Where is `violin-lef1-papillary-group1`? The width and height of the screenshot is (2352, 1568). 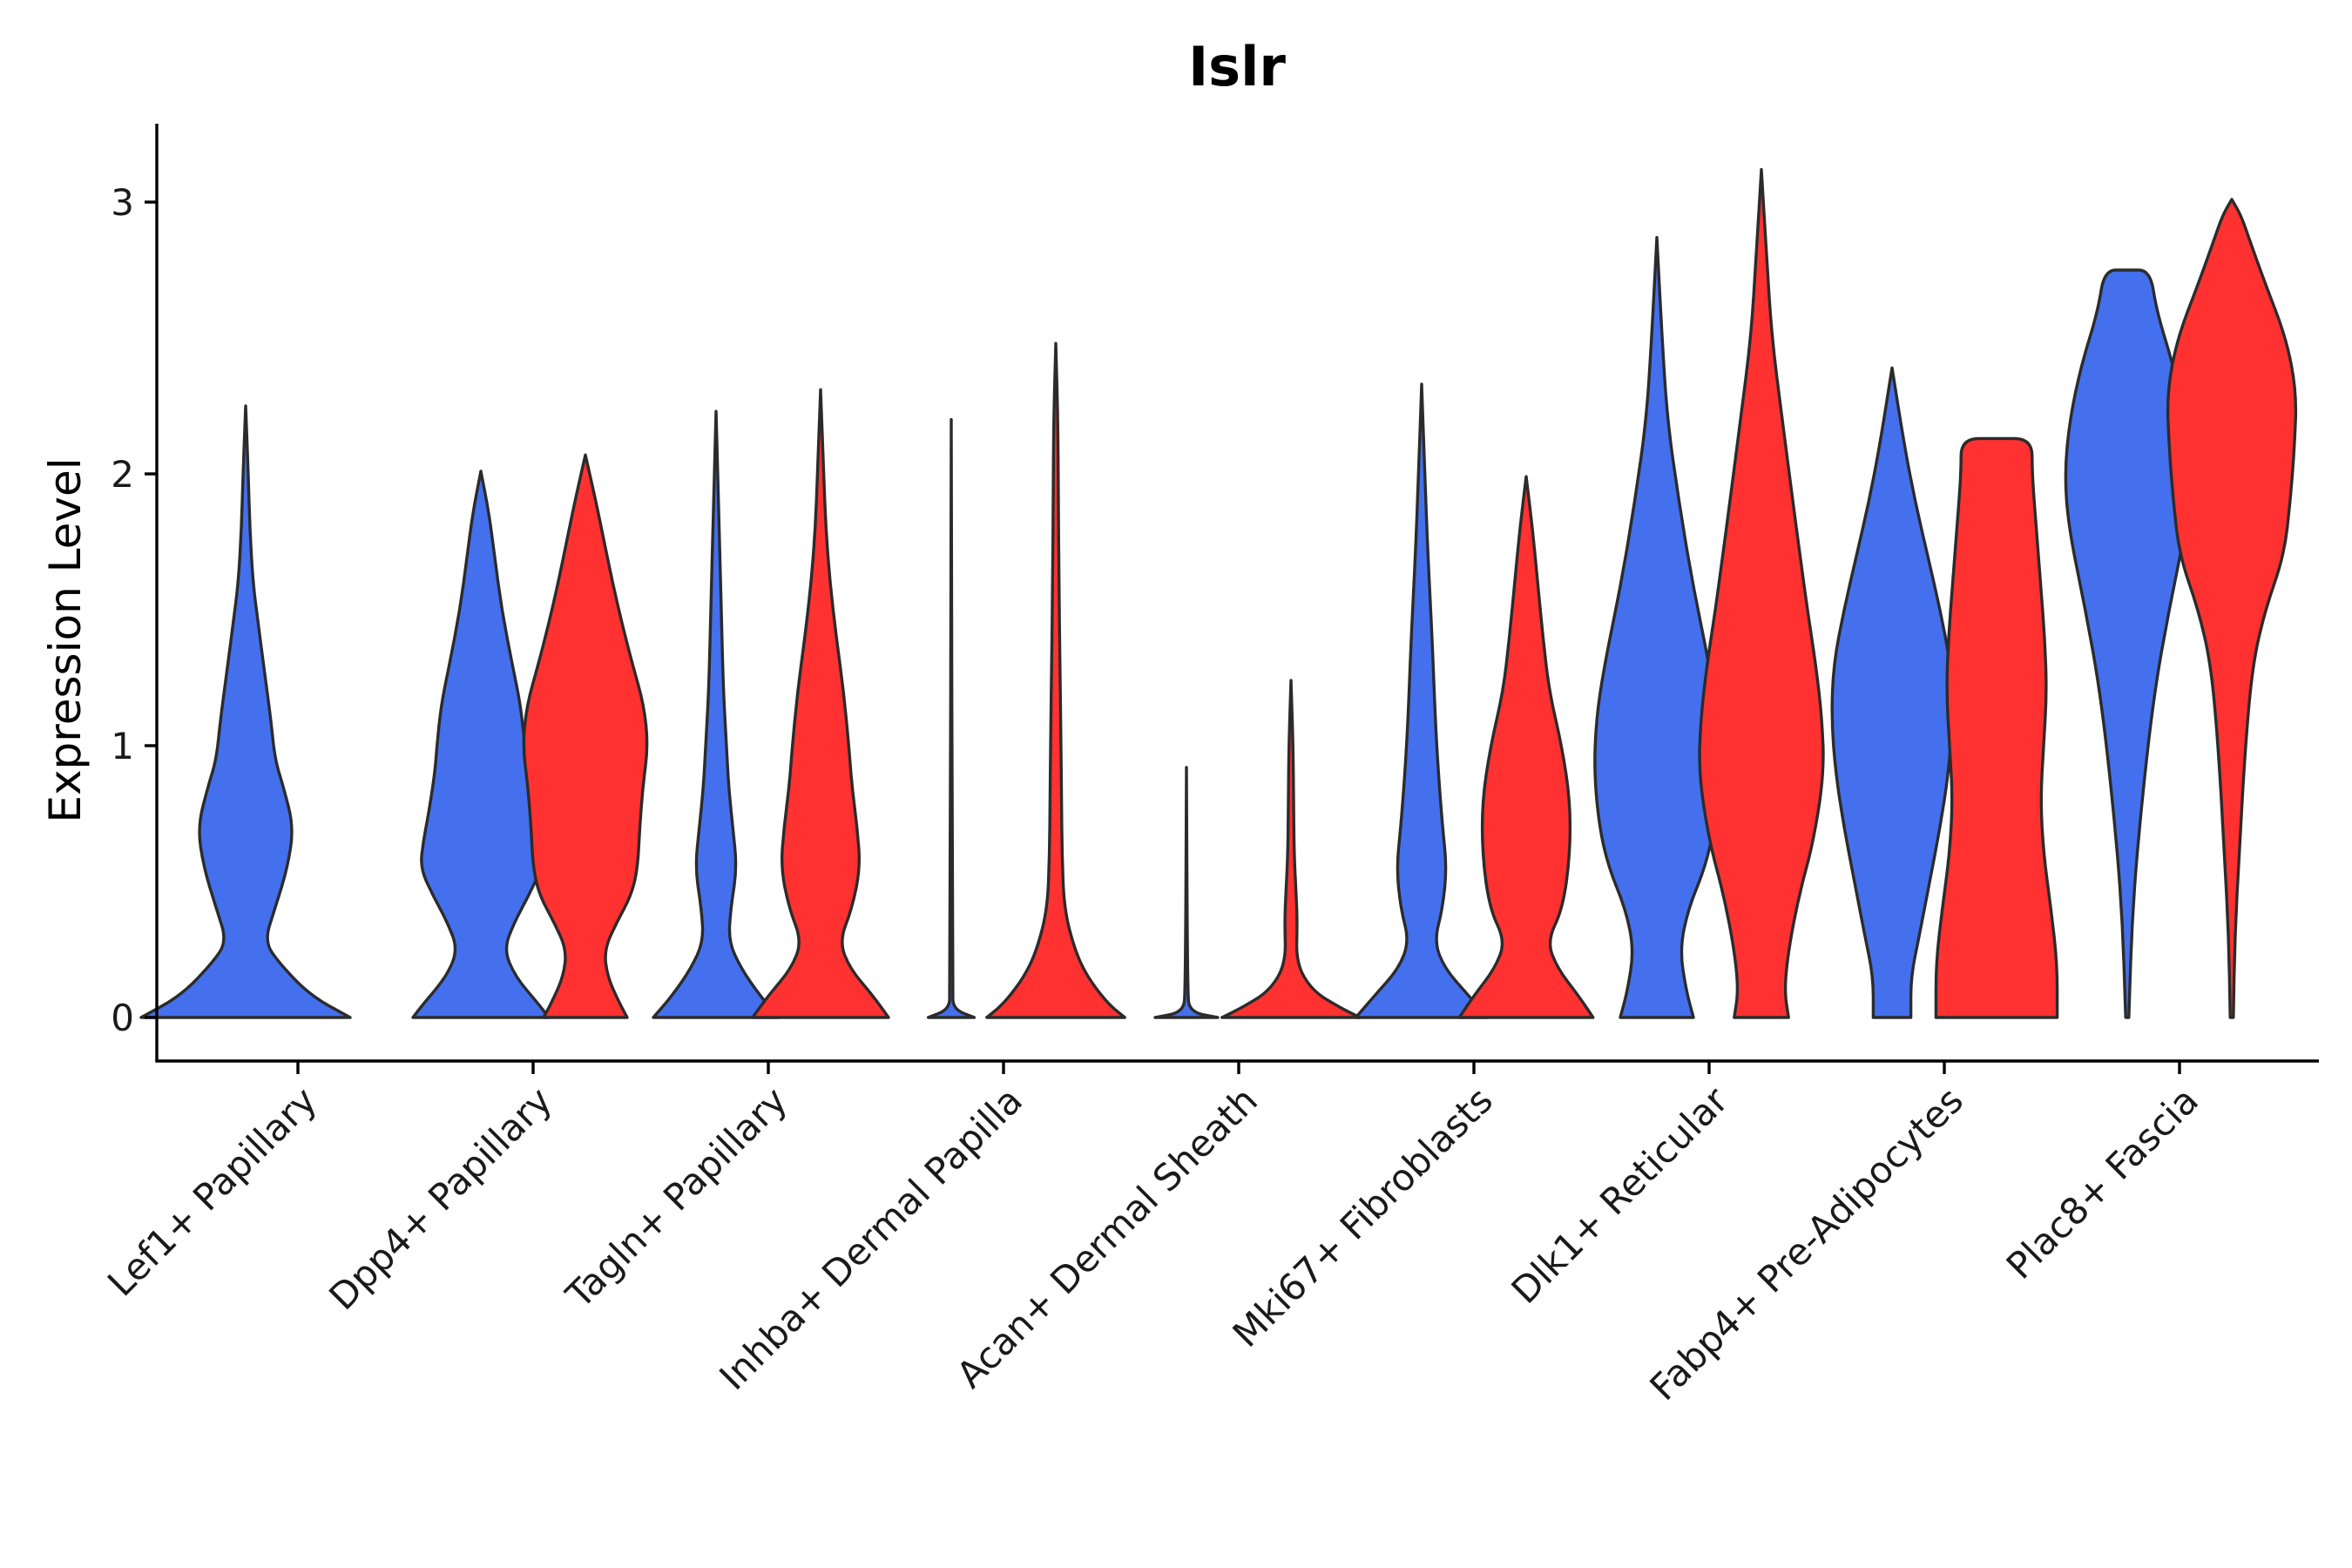 violin-lef1-papillary-group1 is located at coordinates (245, 711).